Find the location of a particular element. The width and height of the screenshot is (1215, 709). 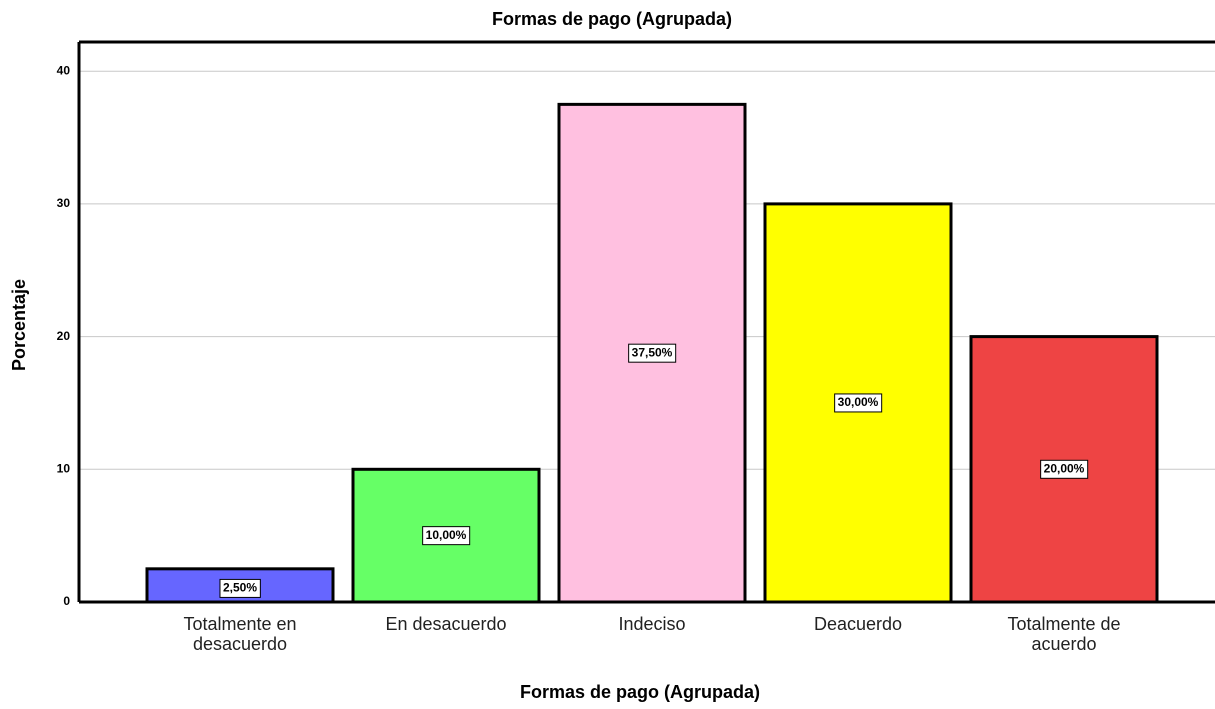

value-label: 10,00% is located at coordinates (446, 535).